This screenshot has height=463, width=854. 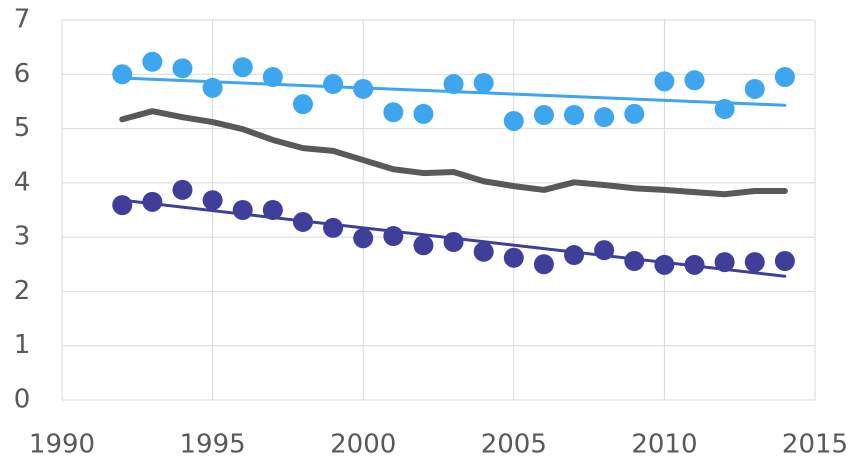 What do you see at coordinates (514, 445) in the screenshot?
I see `x-tick-label: 2005` at bounding box center [514, 445].